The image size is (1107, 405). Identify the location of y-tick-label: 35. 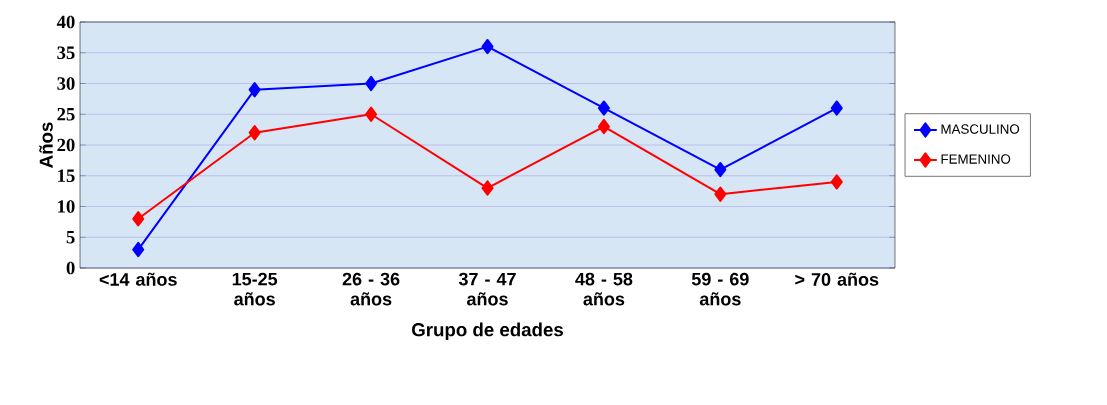
(66, 53).